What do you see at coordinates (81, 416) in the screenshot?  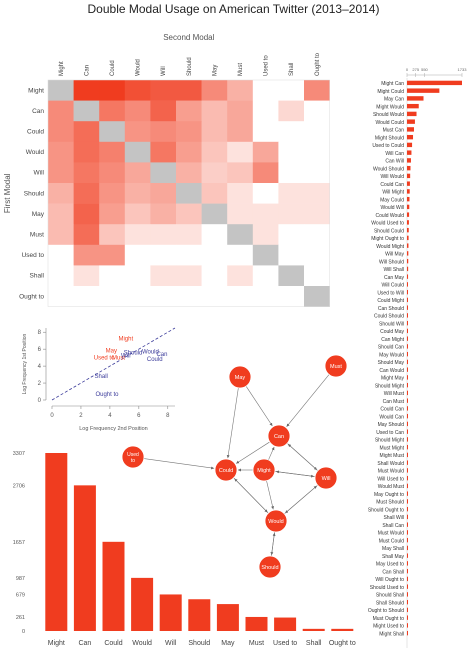 I see `scatter-x-tick-label: 2` at bounding box center [81, 416].